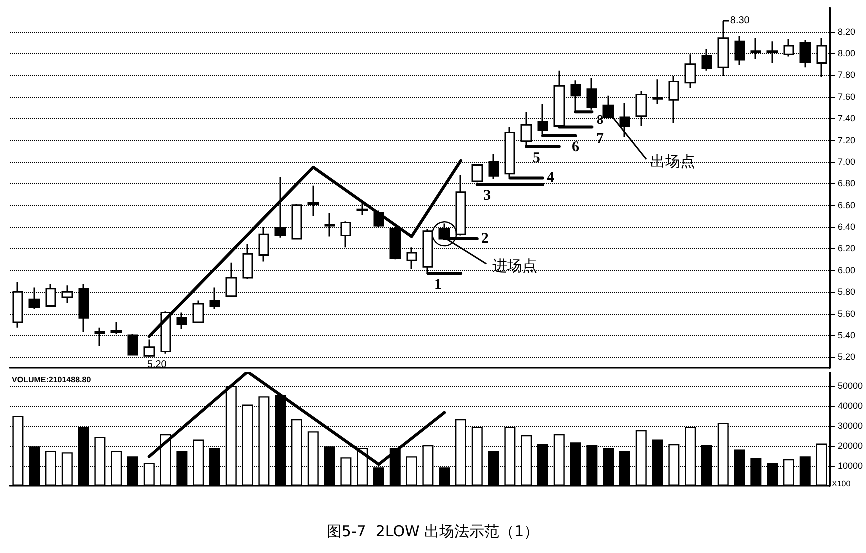  I want to click on y-tick-label: 7.60, so click(847, 97).